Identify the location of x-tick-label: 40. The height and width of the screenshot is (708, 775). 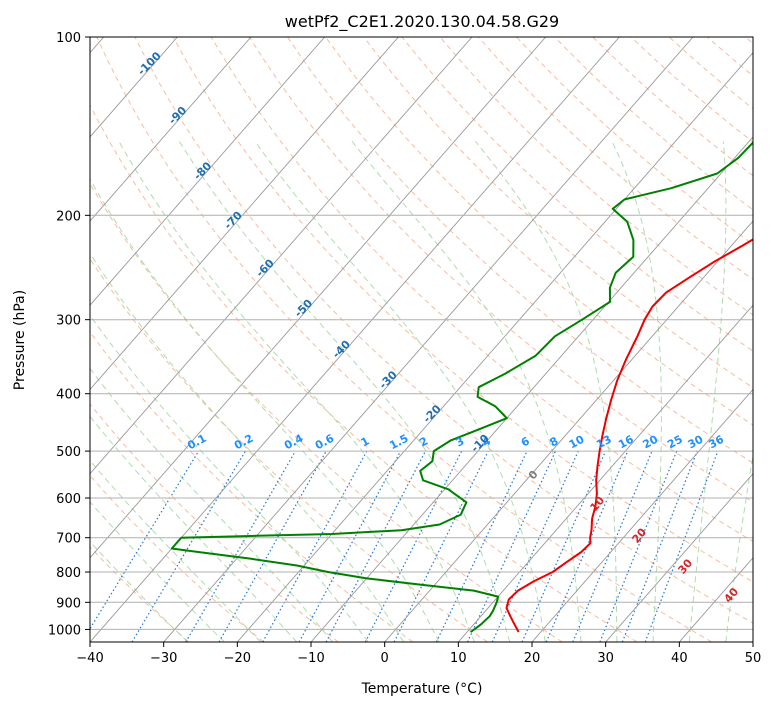
(679, 658).